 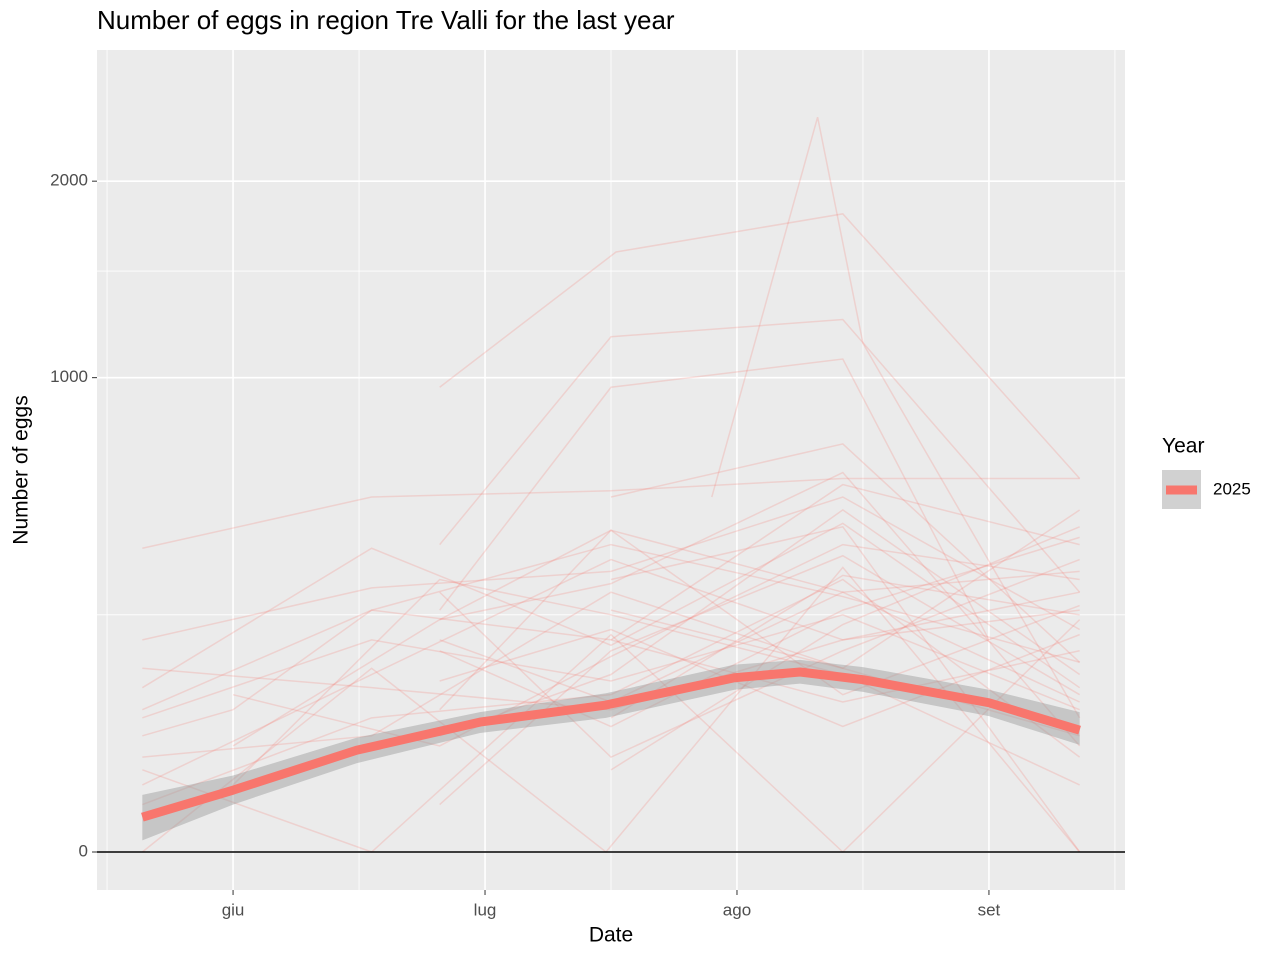 What do you see at coordinates (485, 909) in the screenshot?
I see `x-tick-label: lug` at bounding box center [485, 909].